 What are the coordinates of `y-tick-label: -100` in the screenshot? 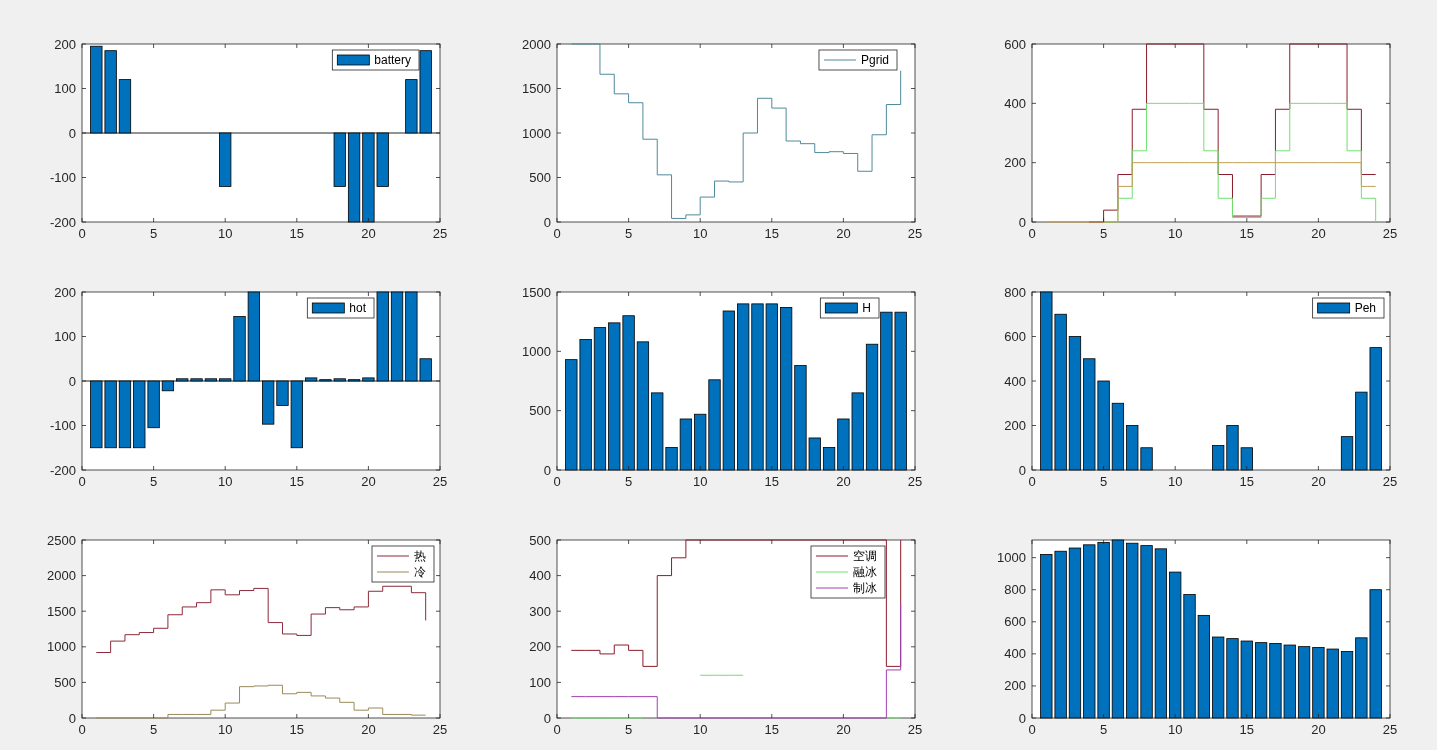 It's located at (62, 177).